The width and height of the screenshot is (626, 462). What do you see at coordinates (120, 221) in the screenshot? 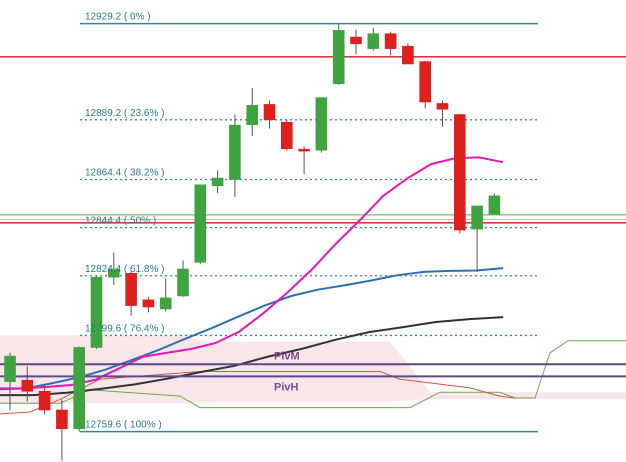
I see `fib-label-3: 12844.4 ( 50% )` at bounding box center [120, 221].